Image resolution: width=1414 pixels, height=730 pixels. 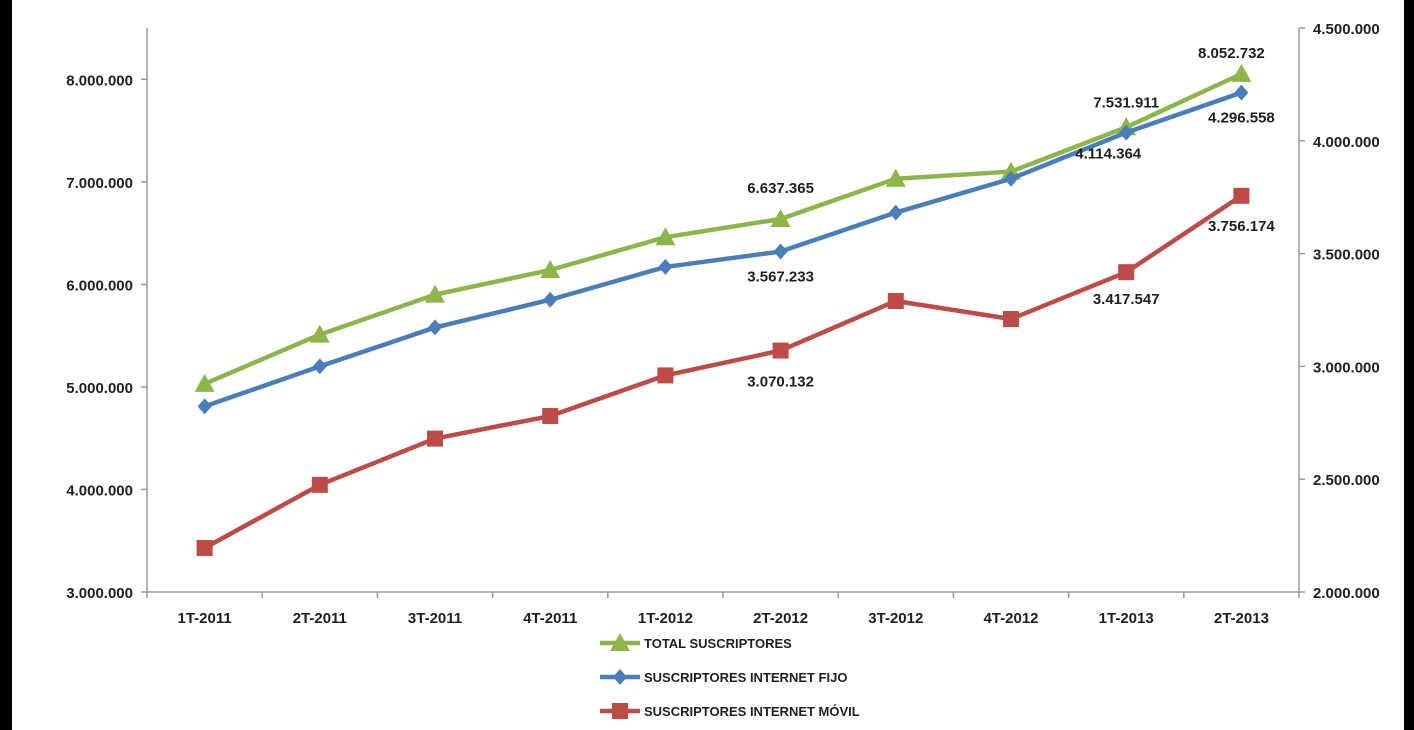 I want to click on data-label: 7.531.911, so click(x=1126, y=102).